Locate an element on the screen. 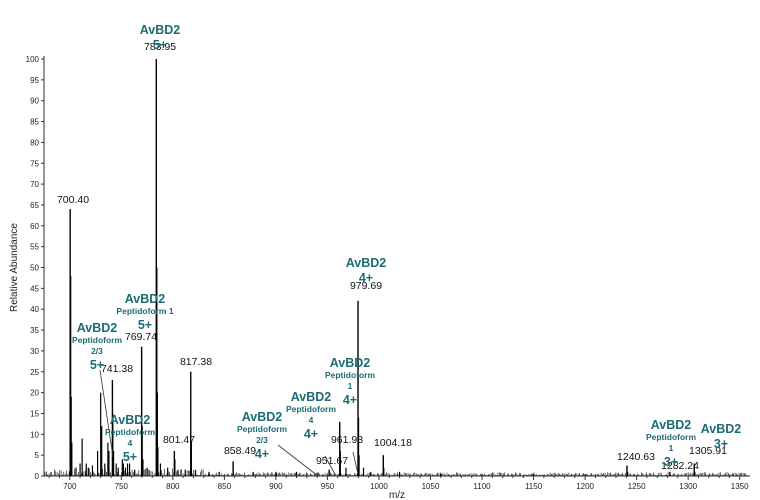 The image size is (760, 500). y-tick-label: 20 is located at coordinates (34, 393).